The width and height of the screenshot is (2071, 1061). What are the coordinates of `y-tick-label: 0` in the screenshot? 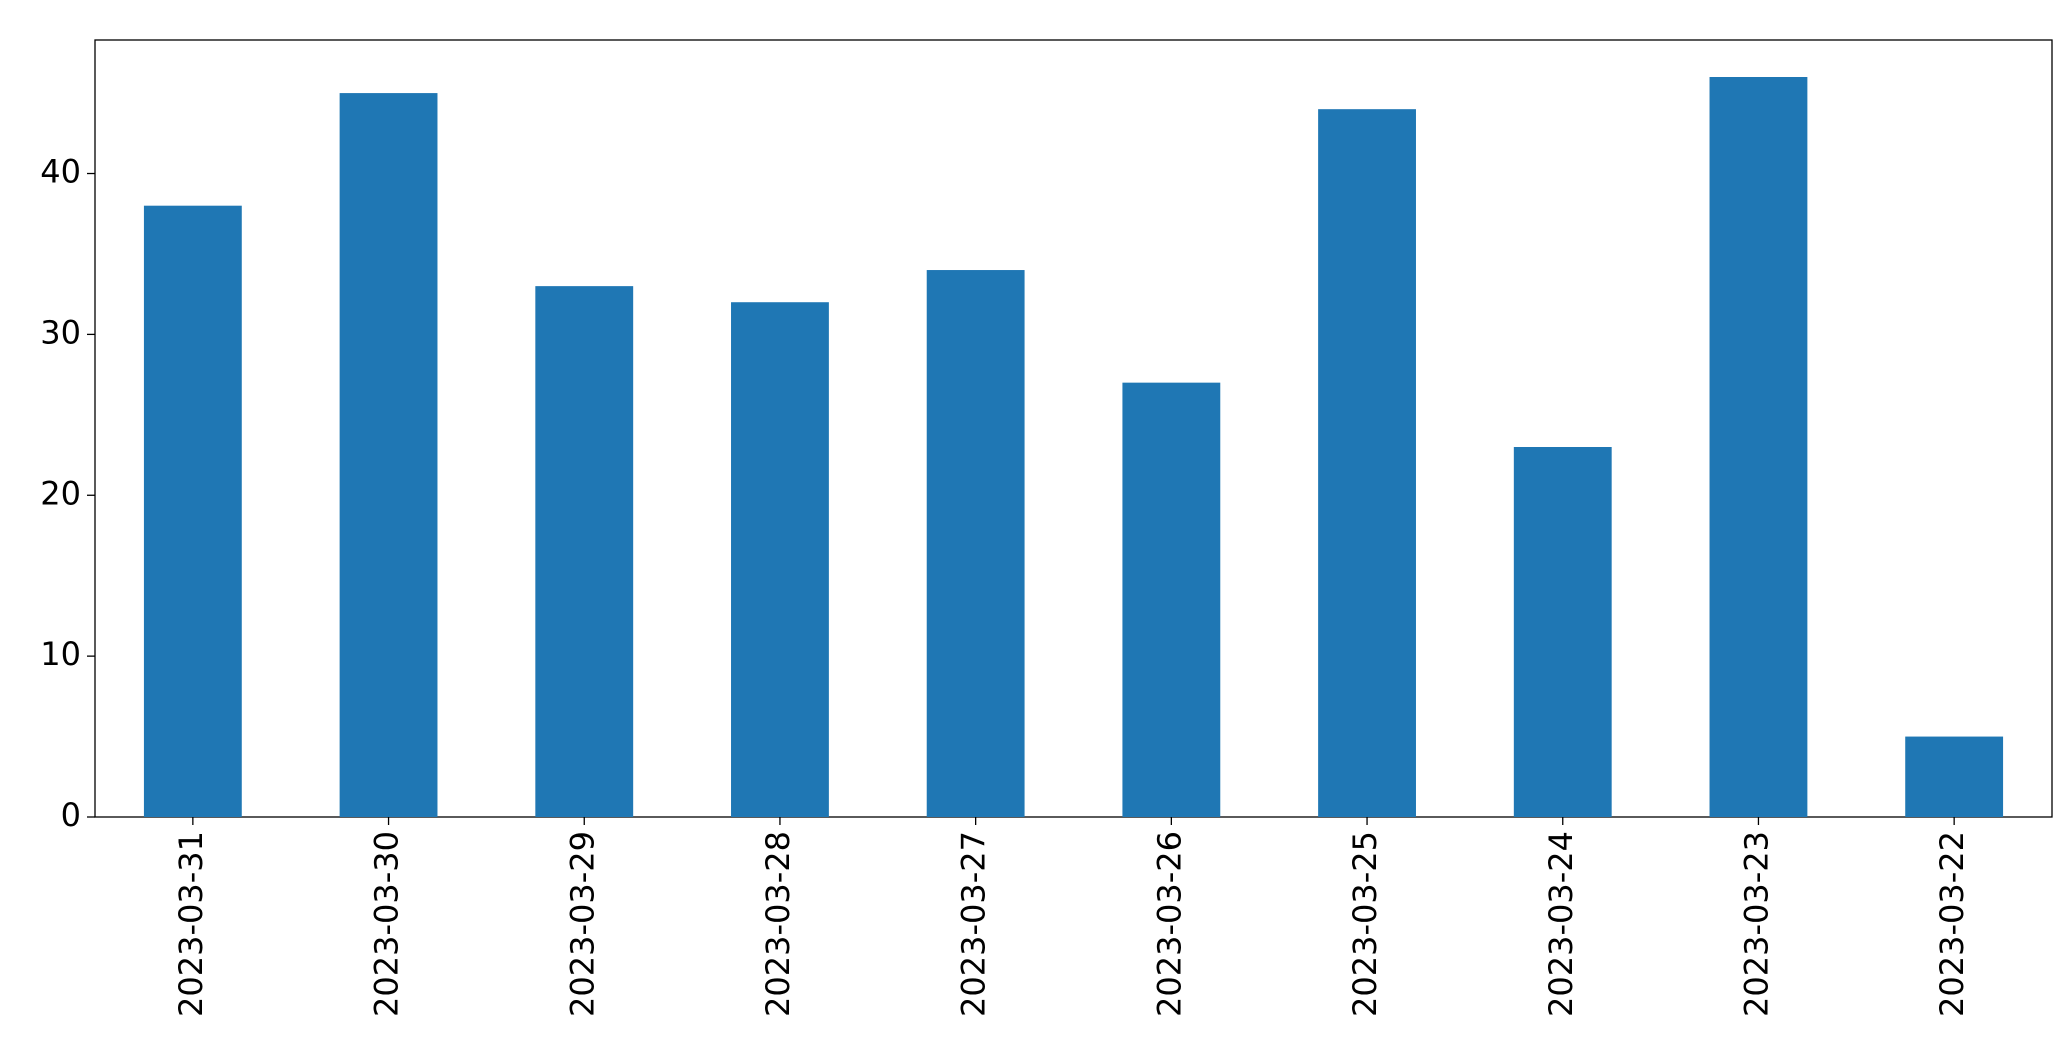 It's located at (71, 815).